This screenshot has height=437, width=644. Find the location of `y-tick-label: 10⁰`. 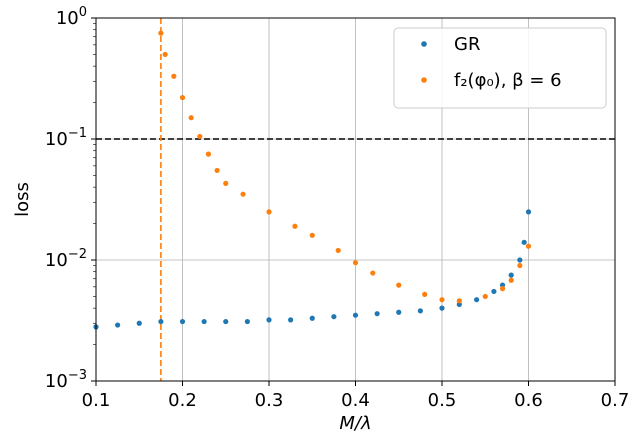

y-tick-label: 10⁰ is located at coordinates (71, 17).